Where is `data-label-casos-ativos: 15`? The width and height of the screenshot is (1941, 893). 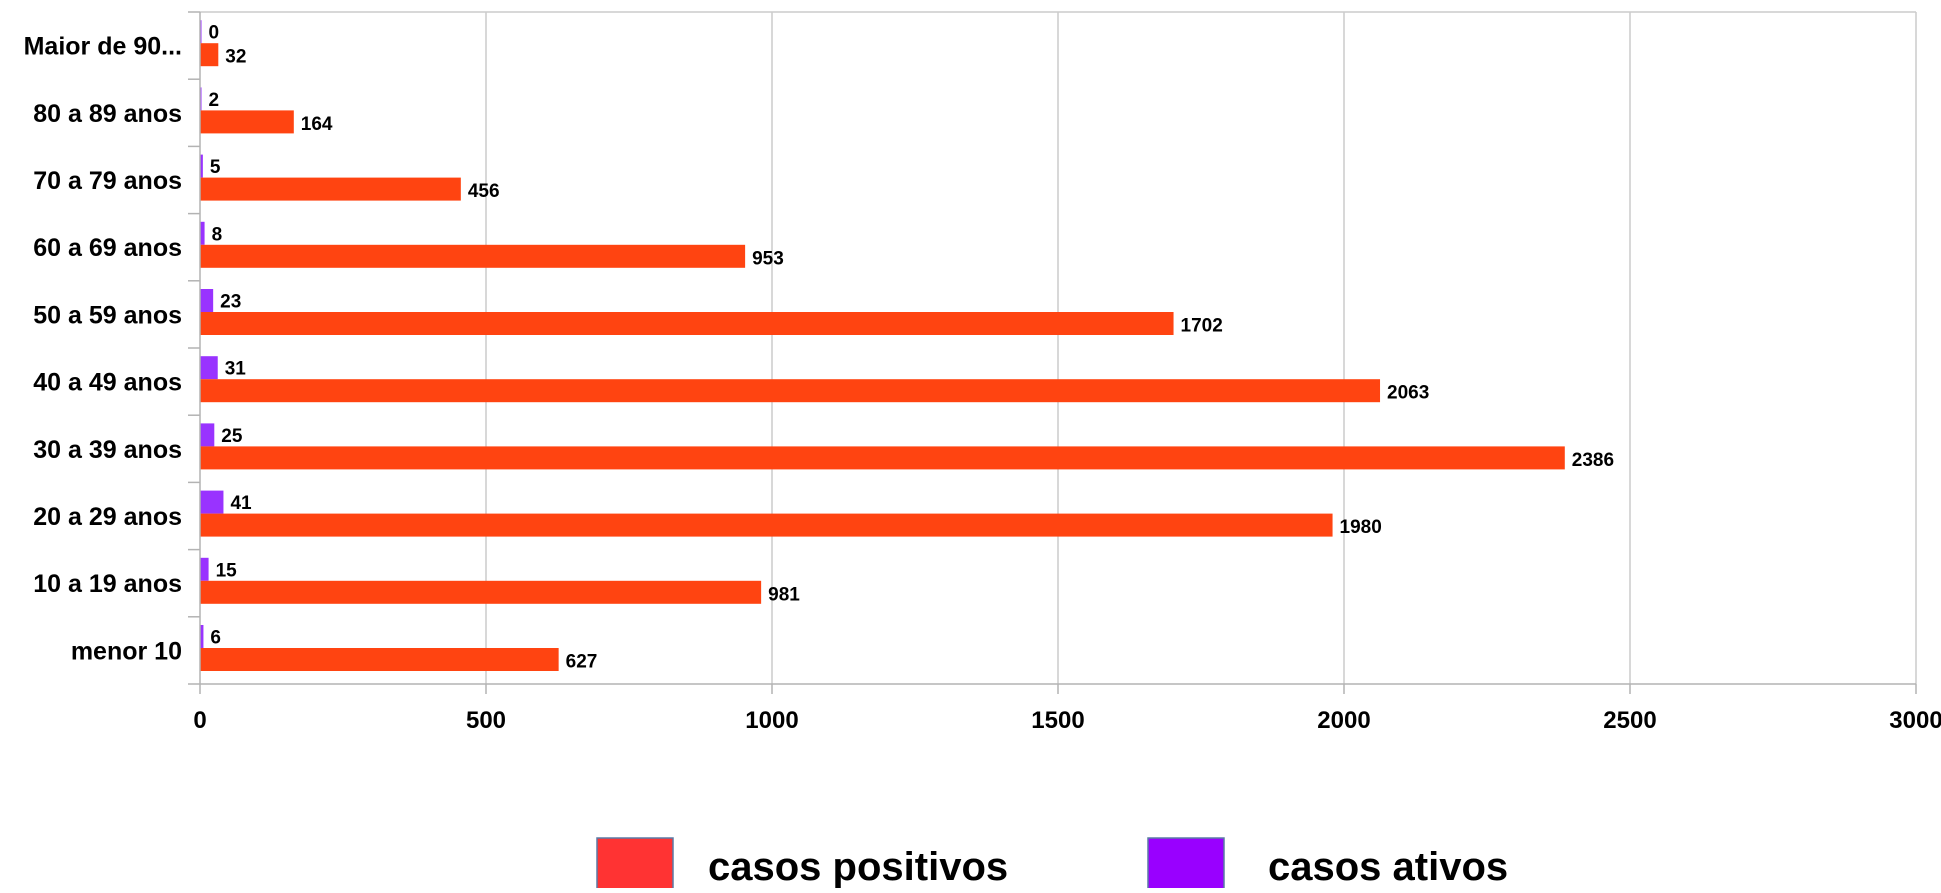
data-label-casos-ativos: 15 is located at coordinates (227, 570).